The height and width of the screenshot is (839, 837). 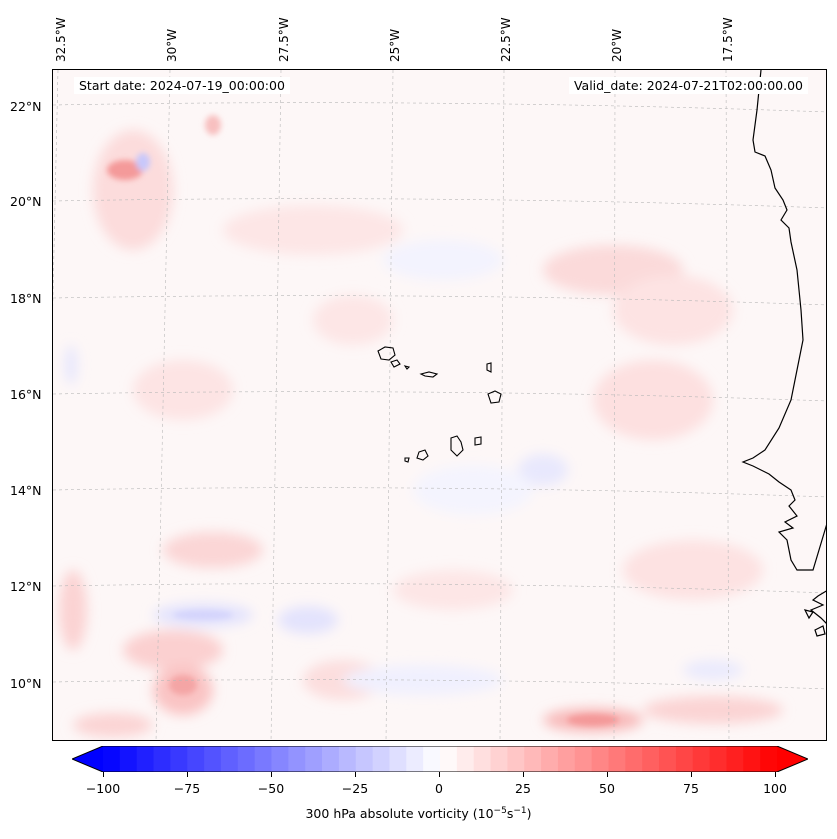 What do you see at coordinates (775, 788) in the screenshot?
I see `cb-tick-label: 100` at bounding box center [775, 788].